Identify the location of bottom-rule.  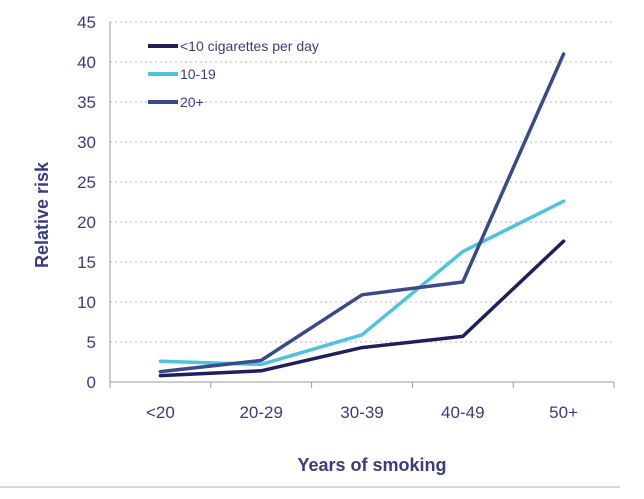
(310, 487).